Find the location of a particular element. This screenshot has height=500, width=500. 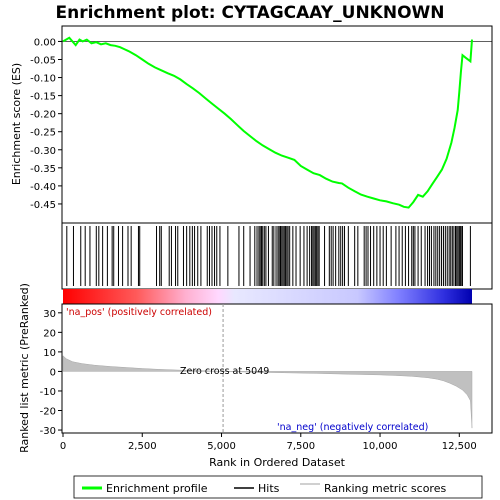

metric-ytick-label: -10 is located at coordinates (48, 392).